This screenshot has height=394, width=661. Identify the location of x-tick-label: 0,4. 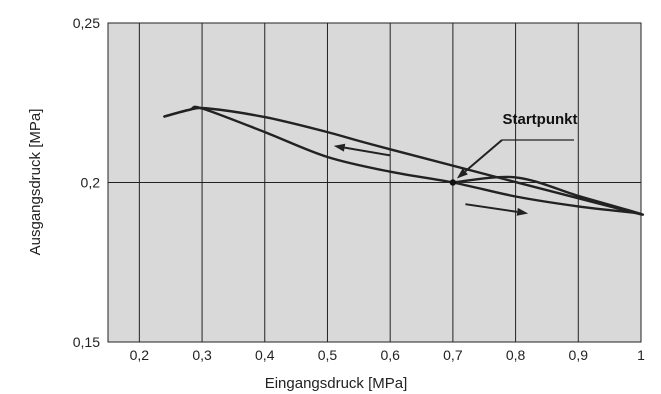
(265, 355).